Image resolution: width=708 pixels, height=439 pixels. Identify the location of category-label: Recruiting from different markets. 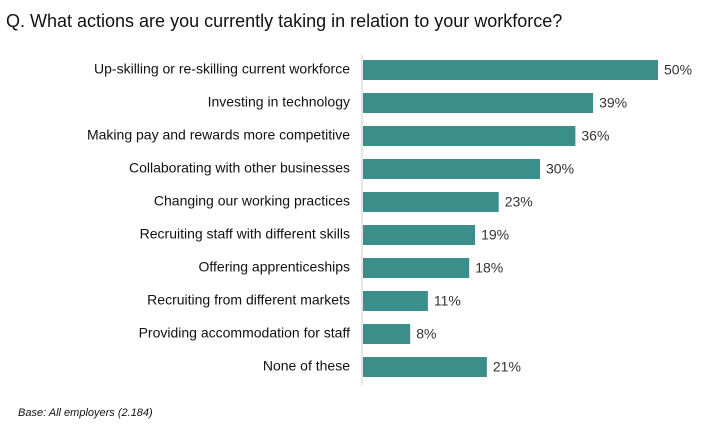
(248, 300).